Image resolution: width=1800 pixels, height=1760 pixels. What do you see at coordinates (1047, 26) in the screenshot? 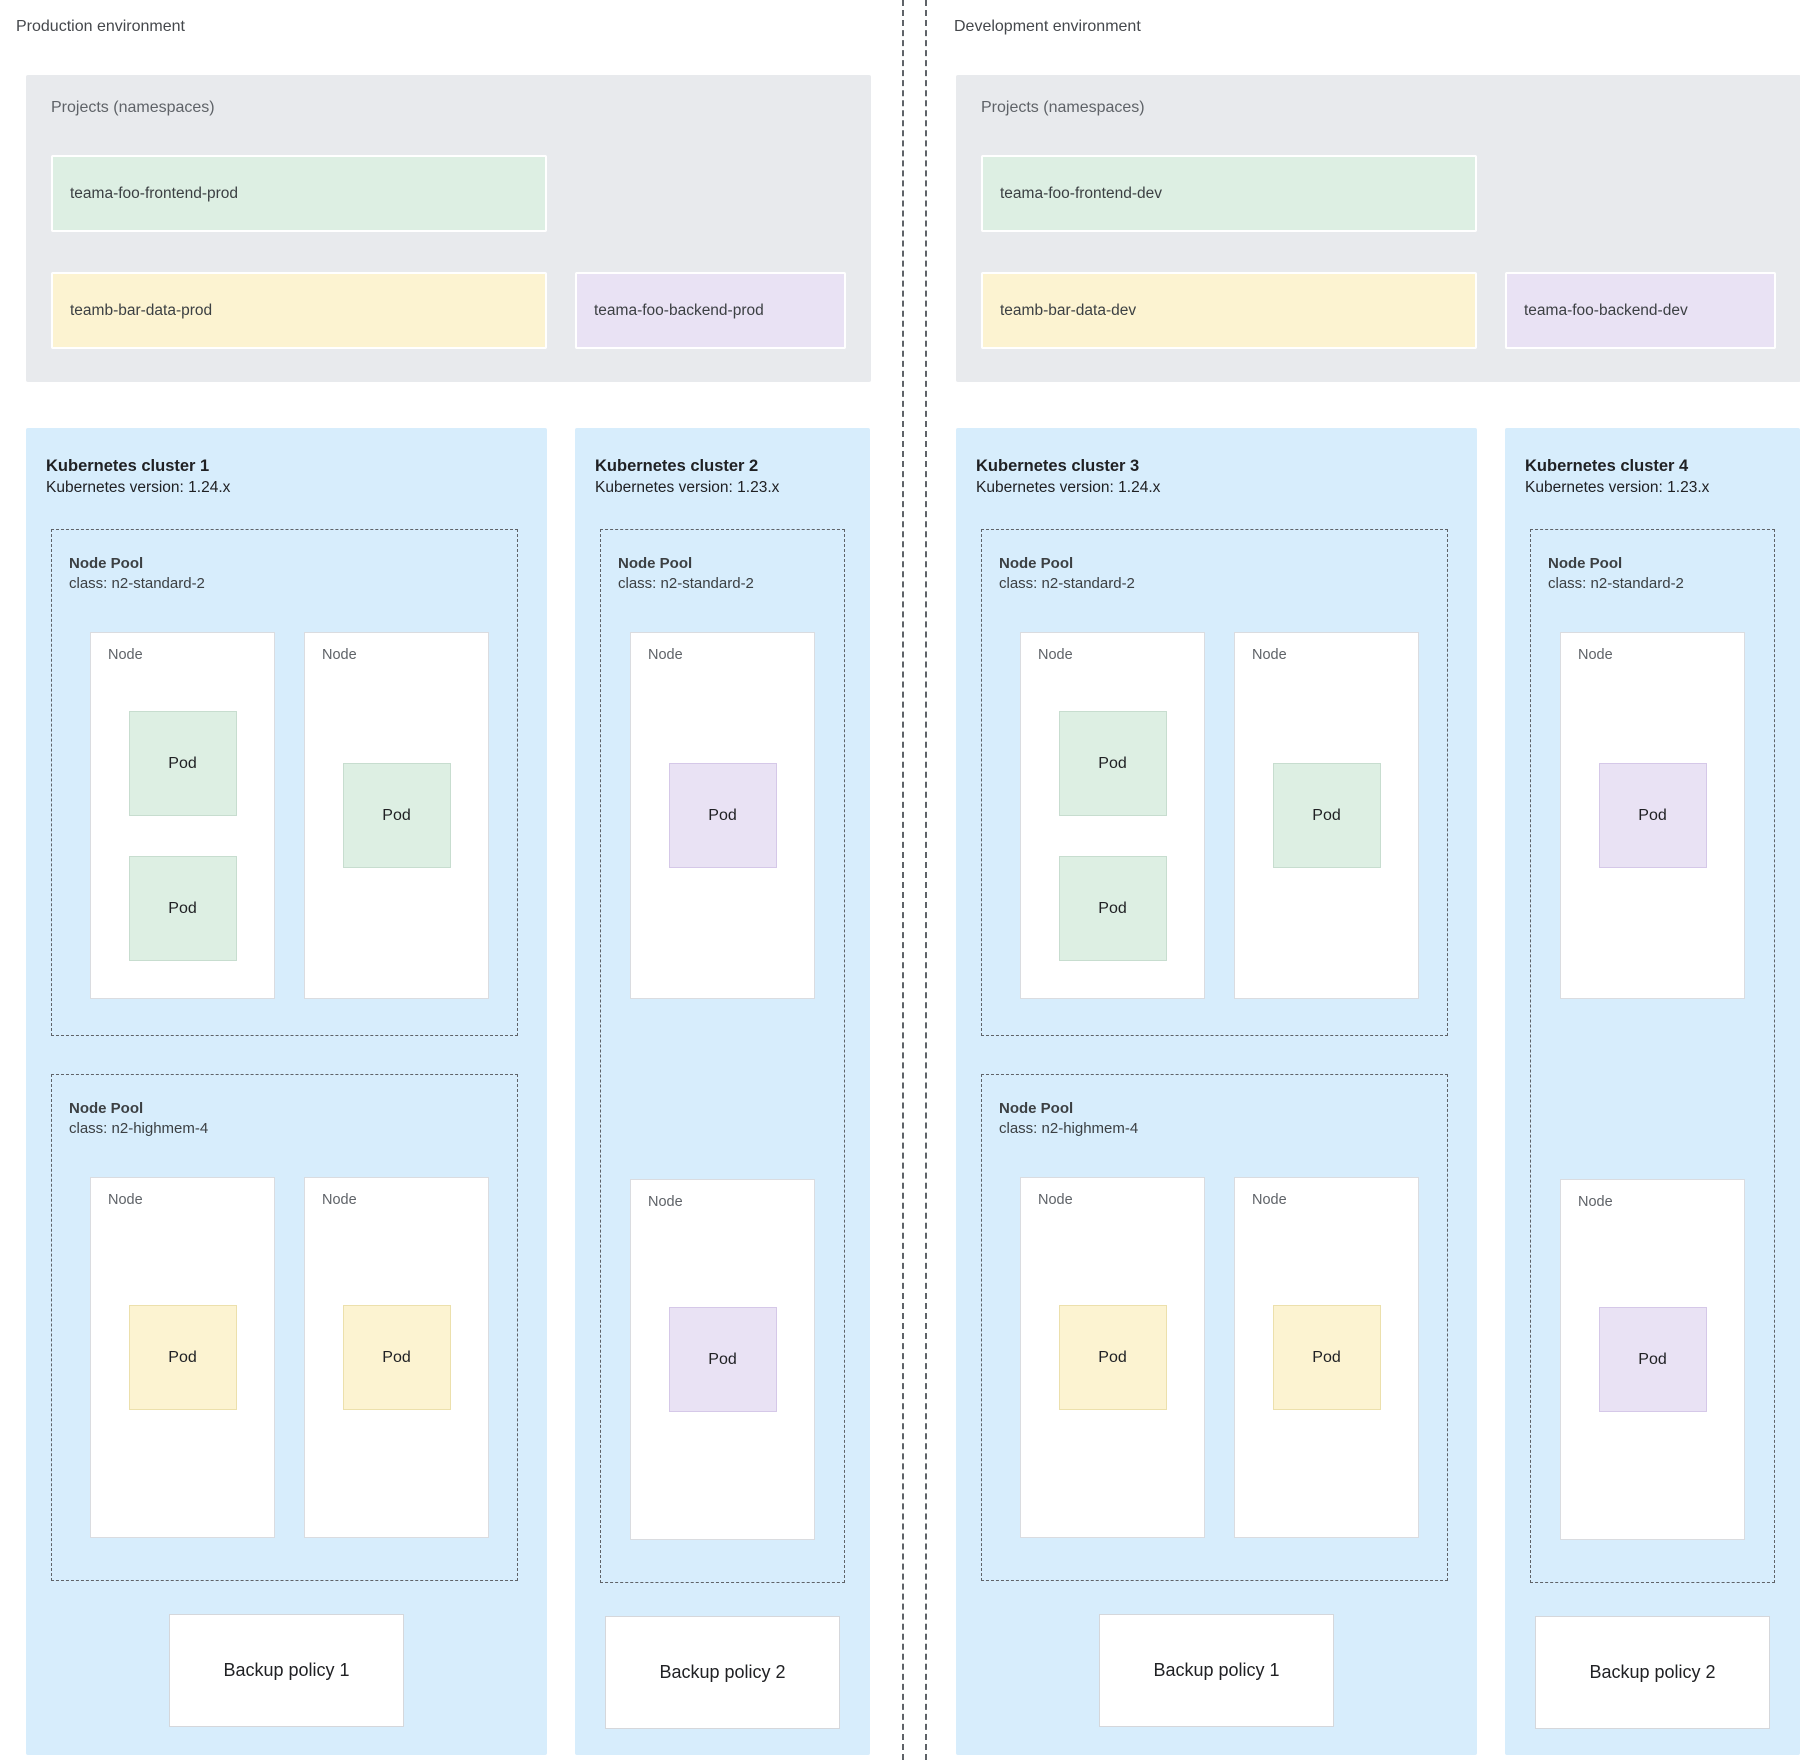
I see `environment-label: Development environment` at bounding box center [1047, 26].